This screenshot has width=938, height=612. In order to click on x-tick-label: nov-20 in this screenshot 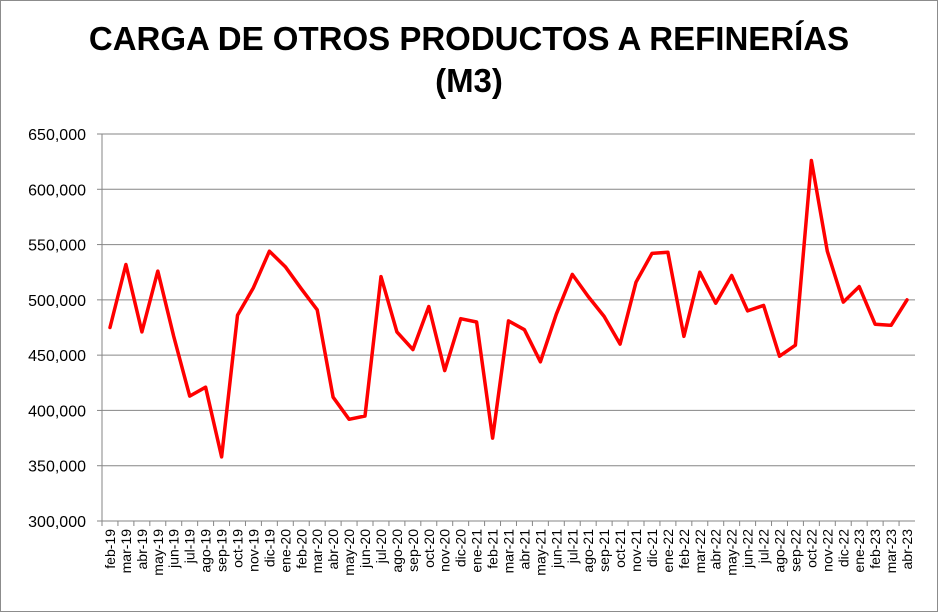, I will do `click(445, 550)`.